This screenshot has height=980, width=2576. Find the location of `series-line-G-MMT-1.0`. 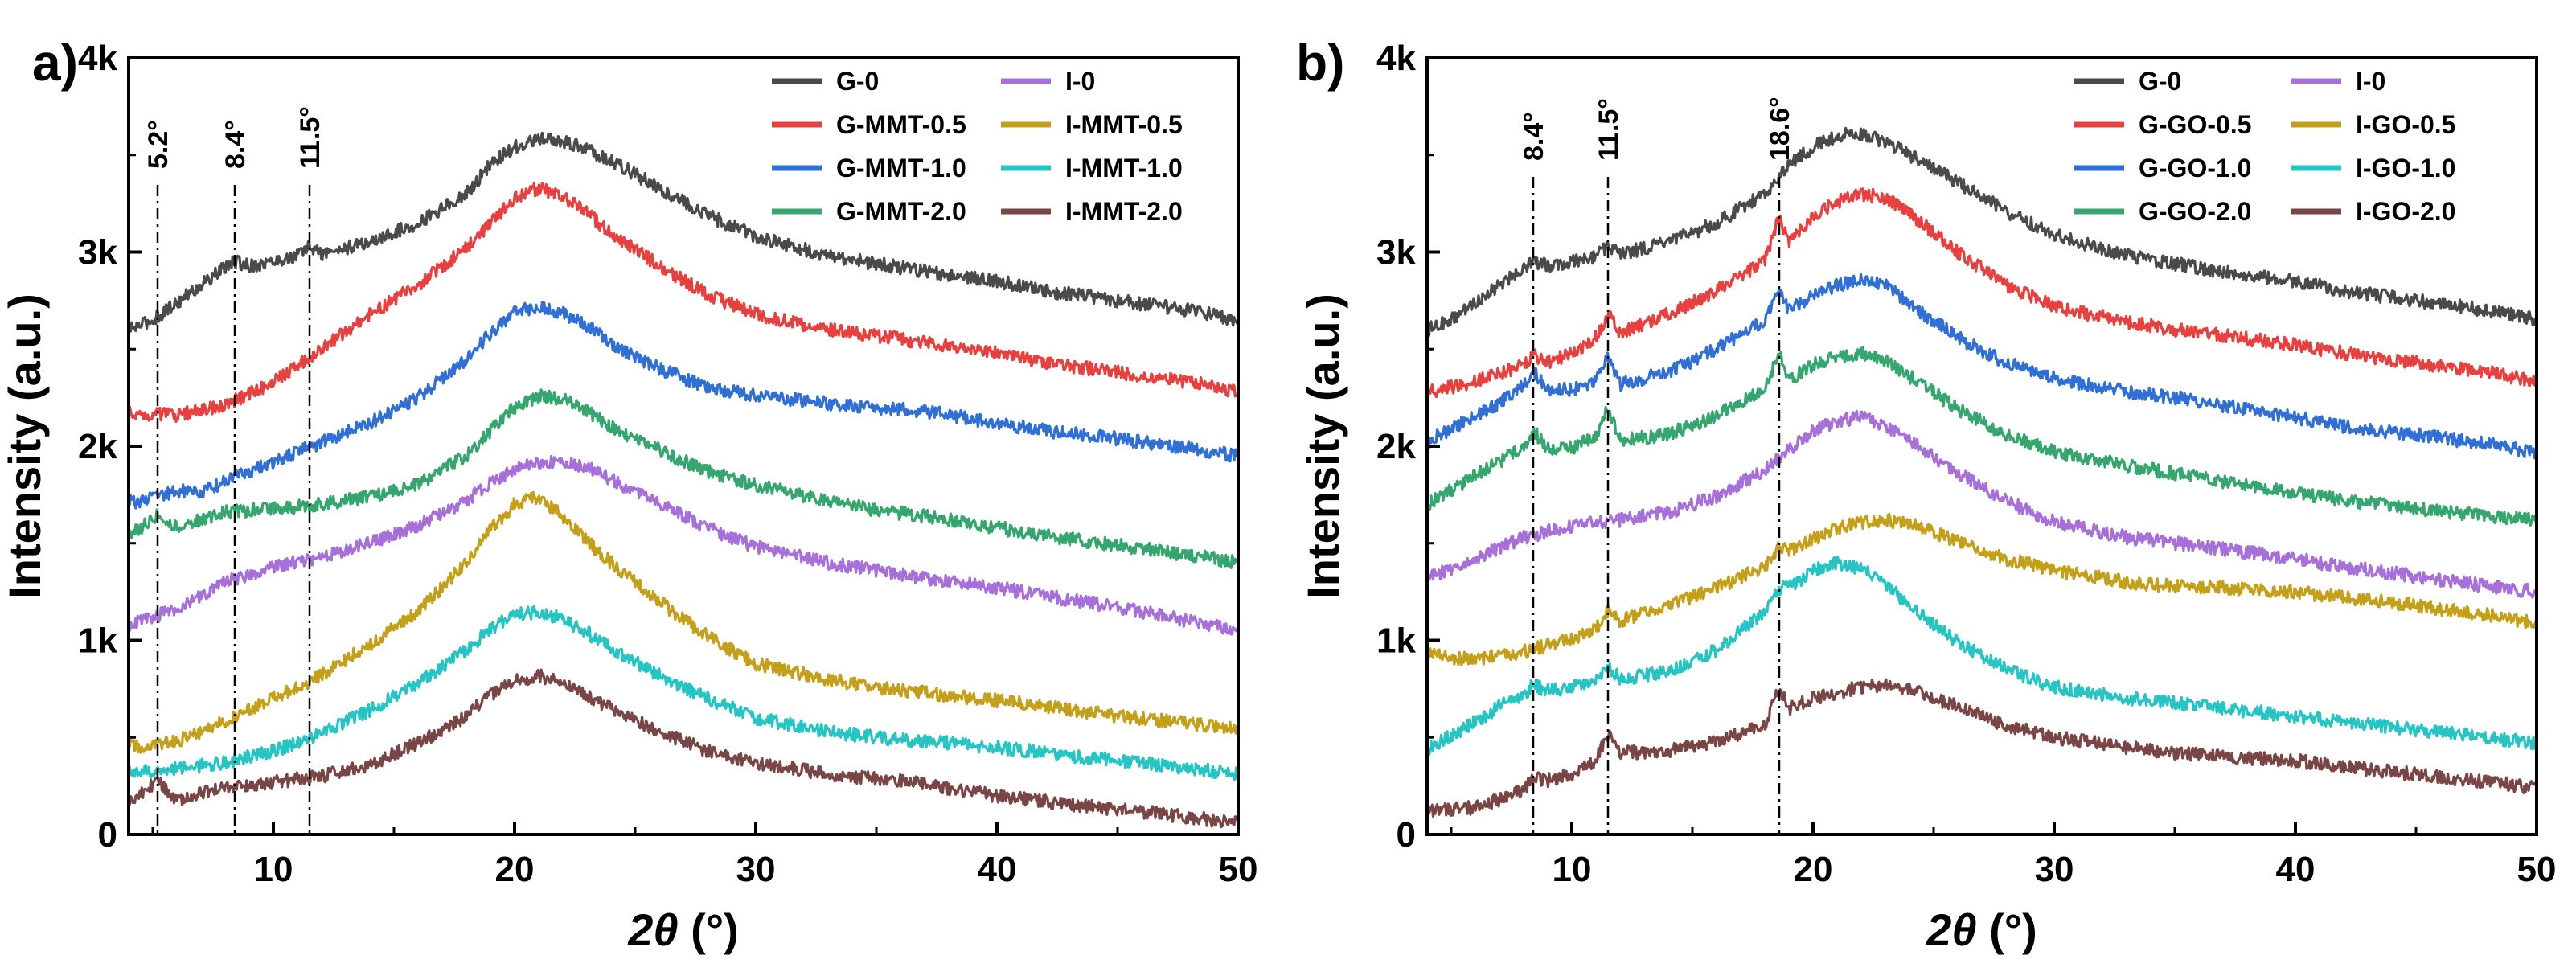

series-line-G-MMT-1.0 is located at coordinates (683, 405).